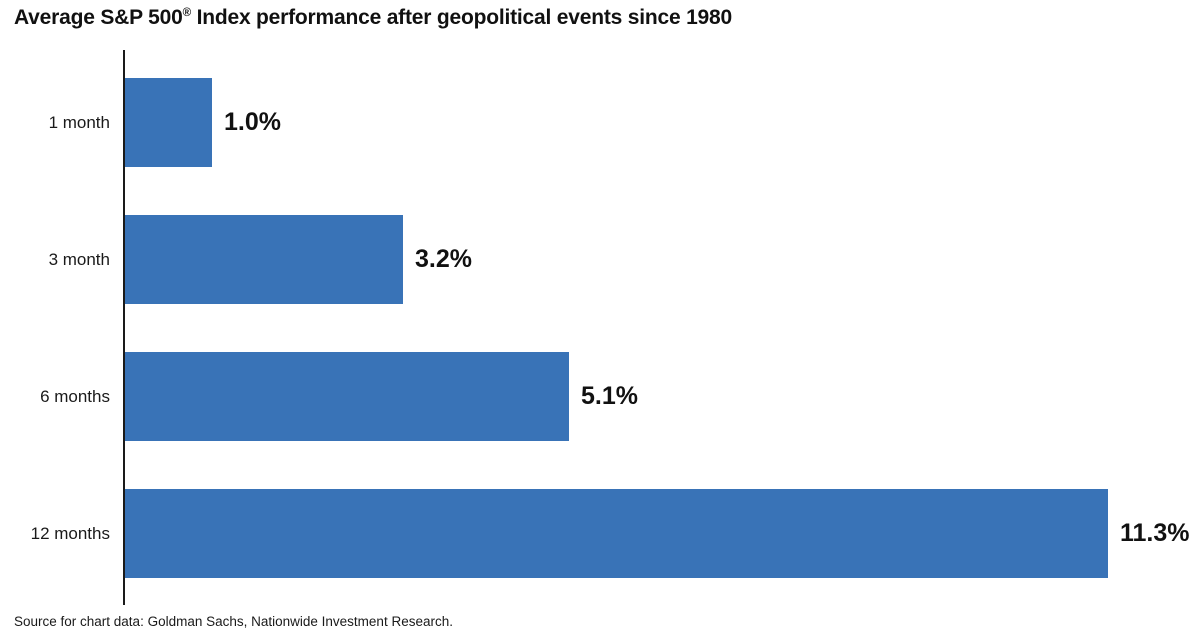  What do you see at coordinates (187, 13) in the screenshot?
I see `registered-trademark-symbol: ®` at bounding box center [187, 13].